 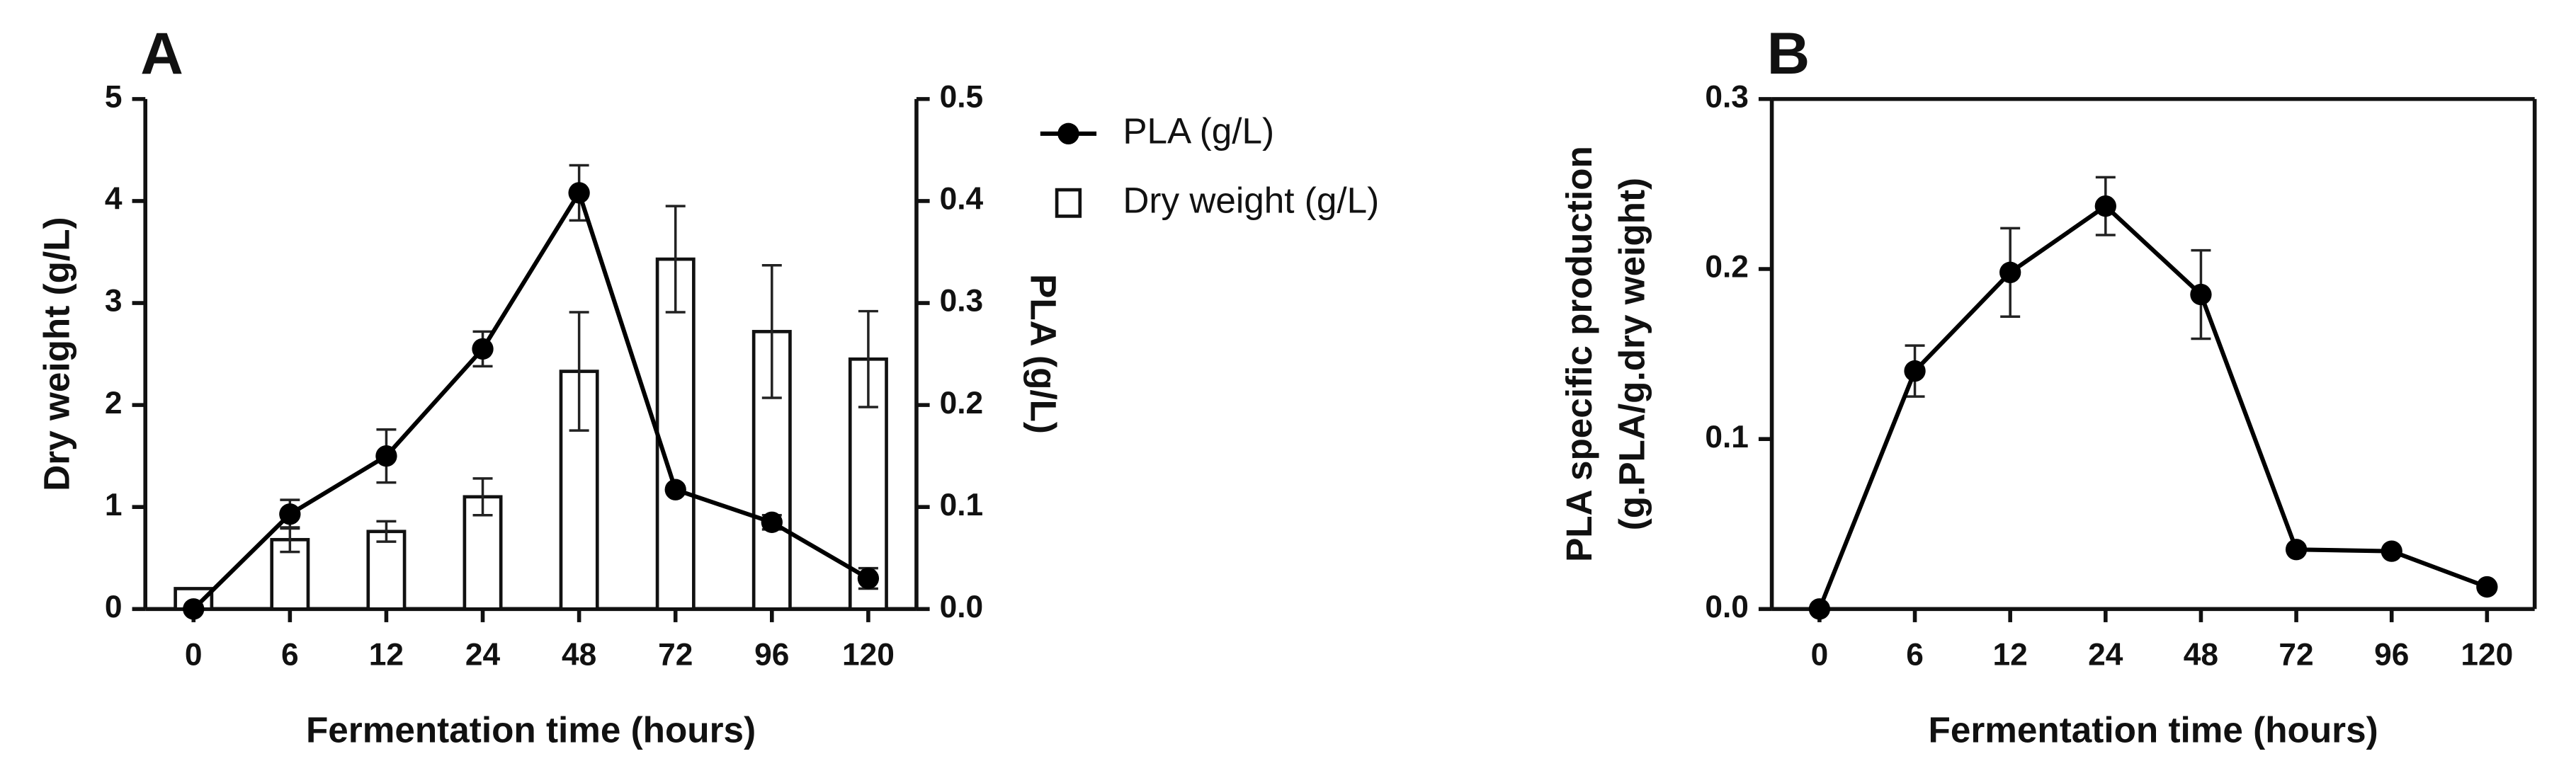 What do you see at coordinates (962, 200) in the screenshot?
I see `y2-tick-label: 0.4` at bounding box center [962, 200].